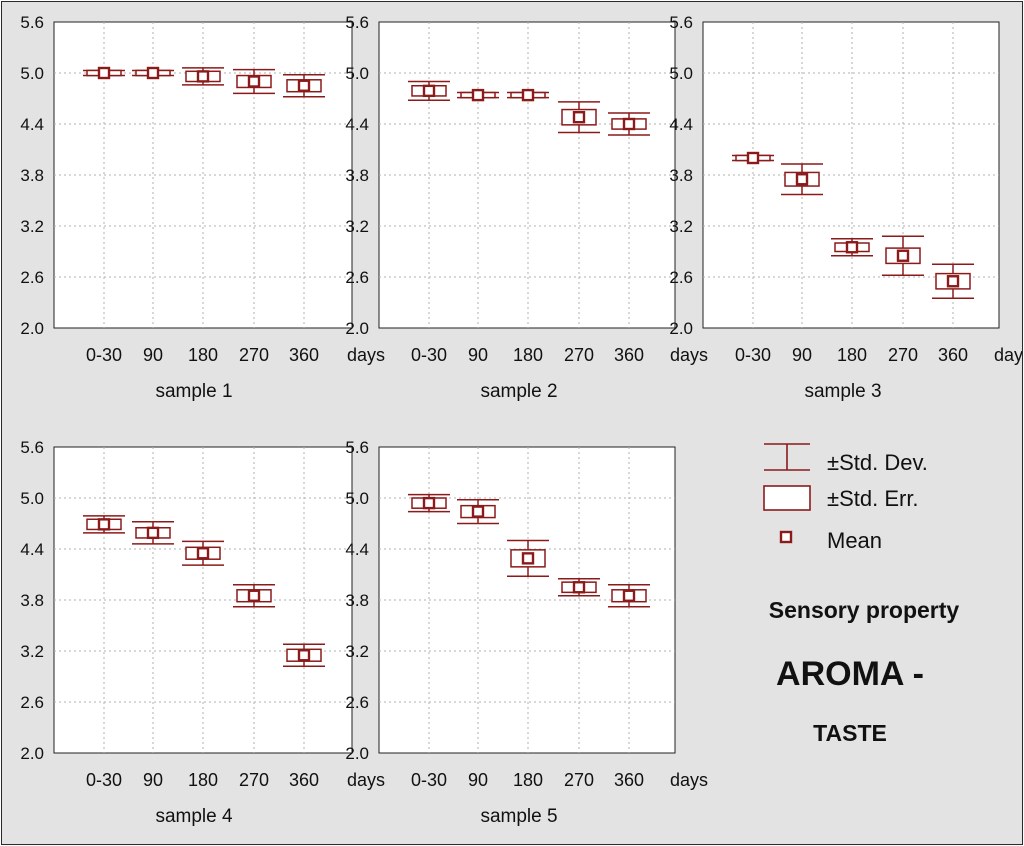  What do you see at coordinates (877, 462) in the screenshot?
I see `legend-std-dev-label: ±Std. Dev.` at bounding box center [877, 462].